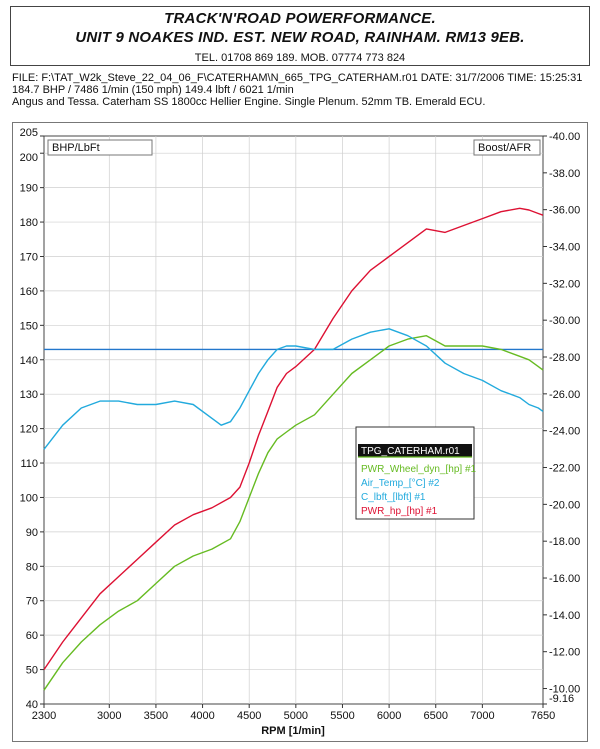 The height and width of the screenshot is (749, 600). Describe the element at coordinates (29, 133) in the screenshot. I see `left-tick-label: 205` at that location.